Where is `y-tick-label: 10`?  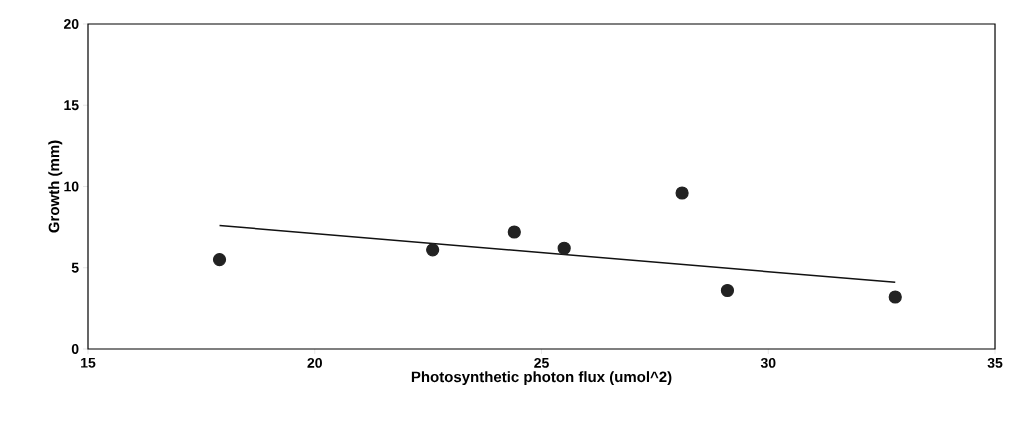
y-tick-label: 10 is located at coordinates (71, 186).